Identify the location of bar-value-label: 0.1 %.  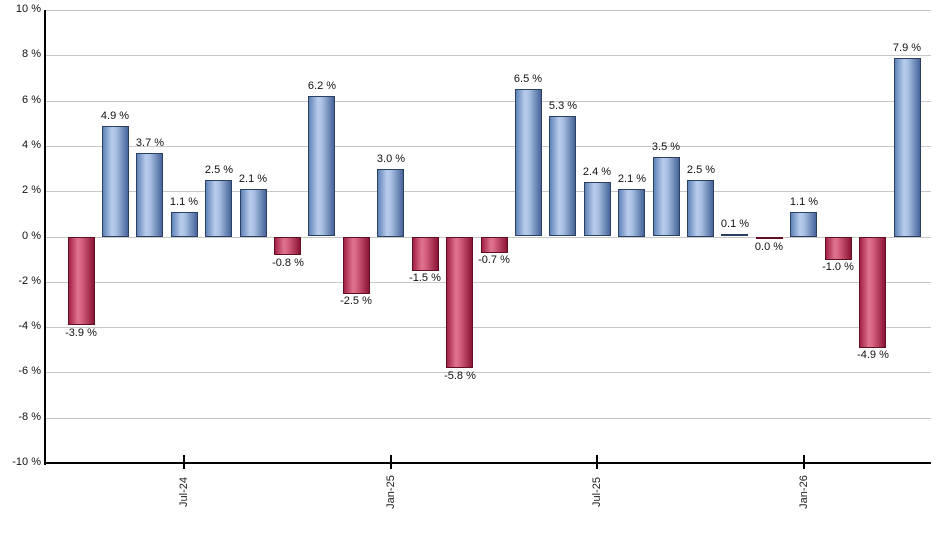
(735, 224).